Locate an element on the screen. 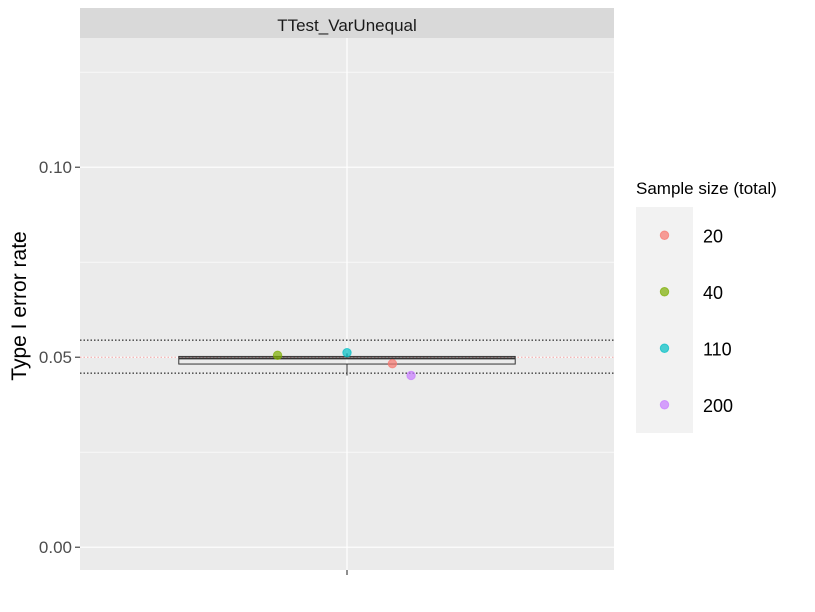  legend-label-110: 110 is located at coordinates (717, 349).